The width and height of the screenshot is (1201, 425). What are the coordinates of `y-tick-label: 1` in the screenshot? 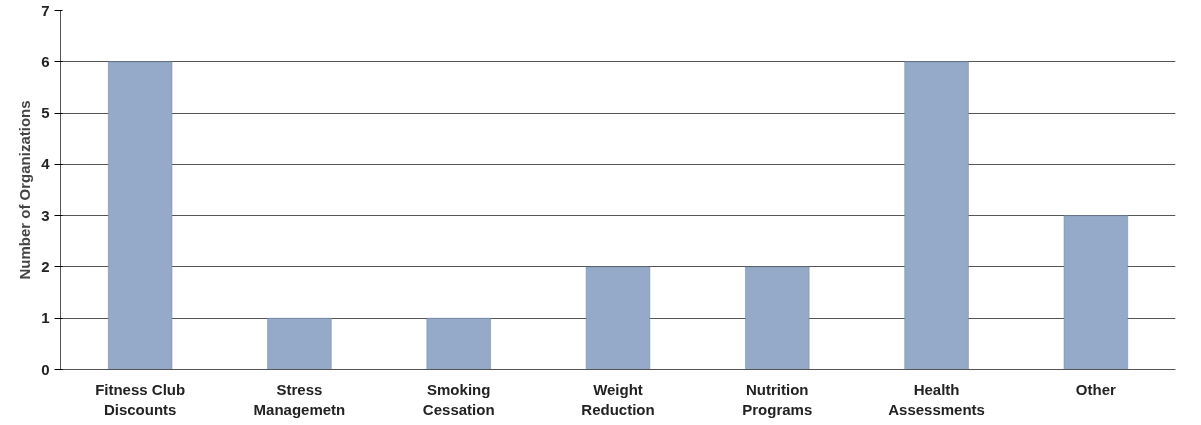 It's located at (45, 318).